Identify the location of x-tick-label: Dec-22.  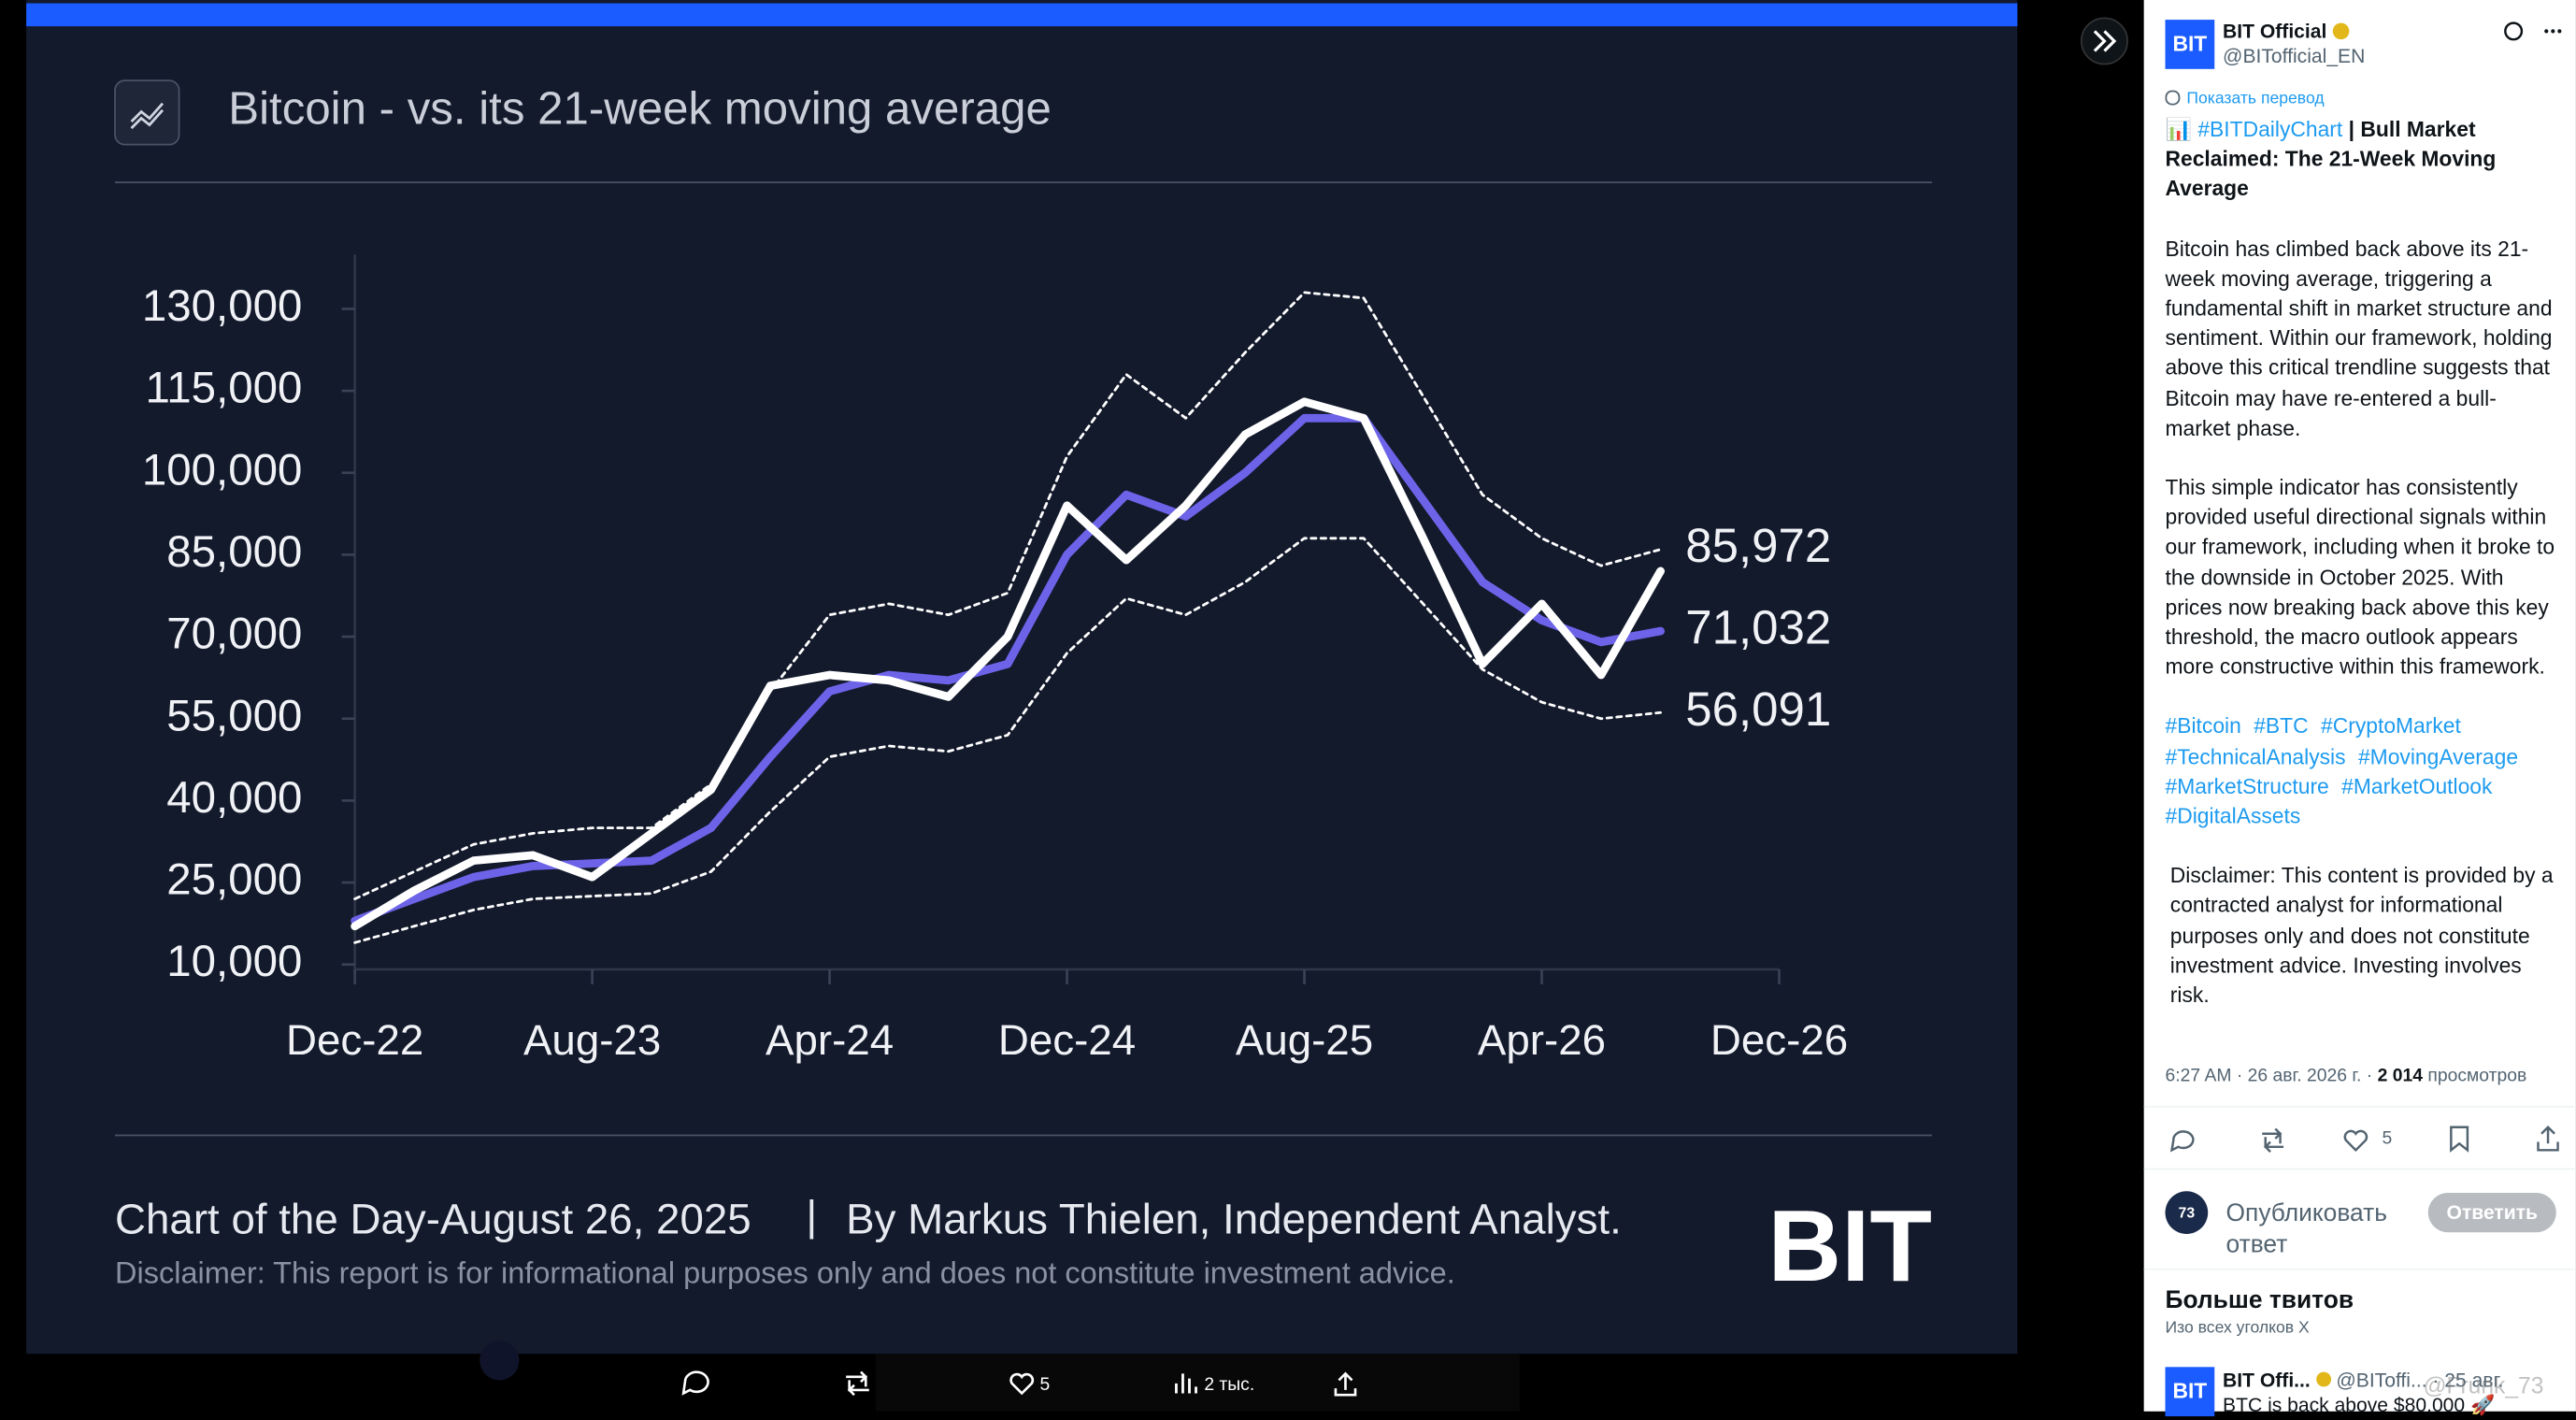
(354, 1040).